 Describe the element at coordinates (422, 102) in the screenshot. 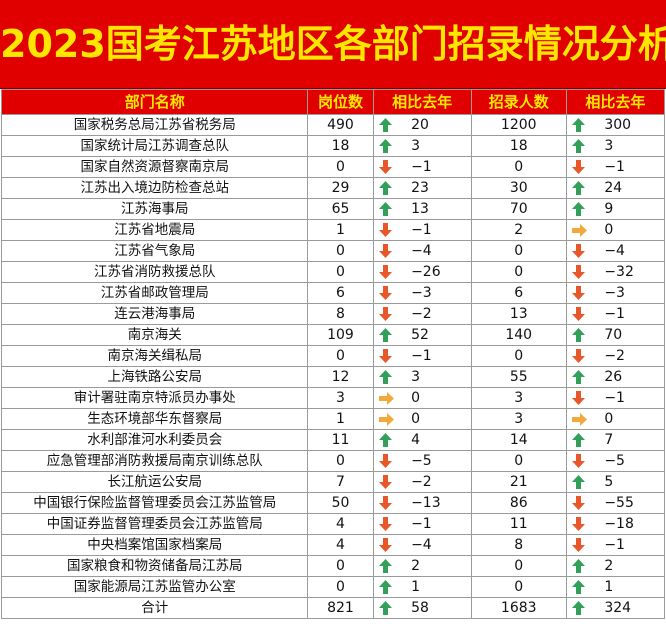

I see `header-pos-change: 相比去年` at that location.